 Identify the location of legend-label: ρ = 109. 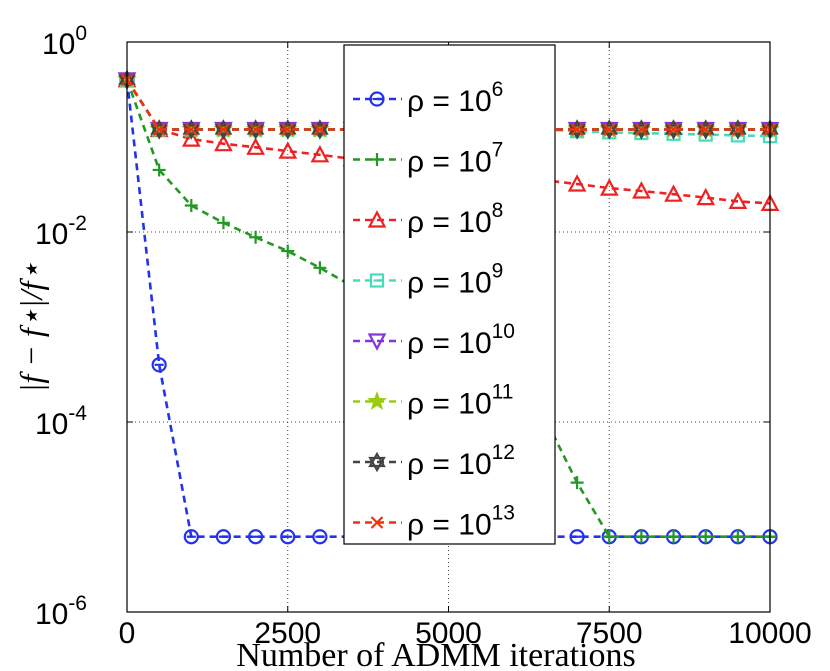
(455, 280).